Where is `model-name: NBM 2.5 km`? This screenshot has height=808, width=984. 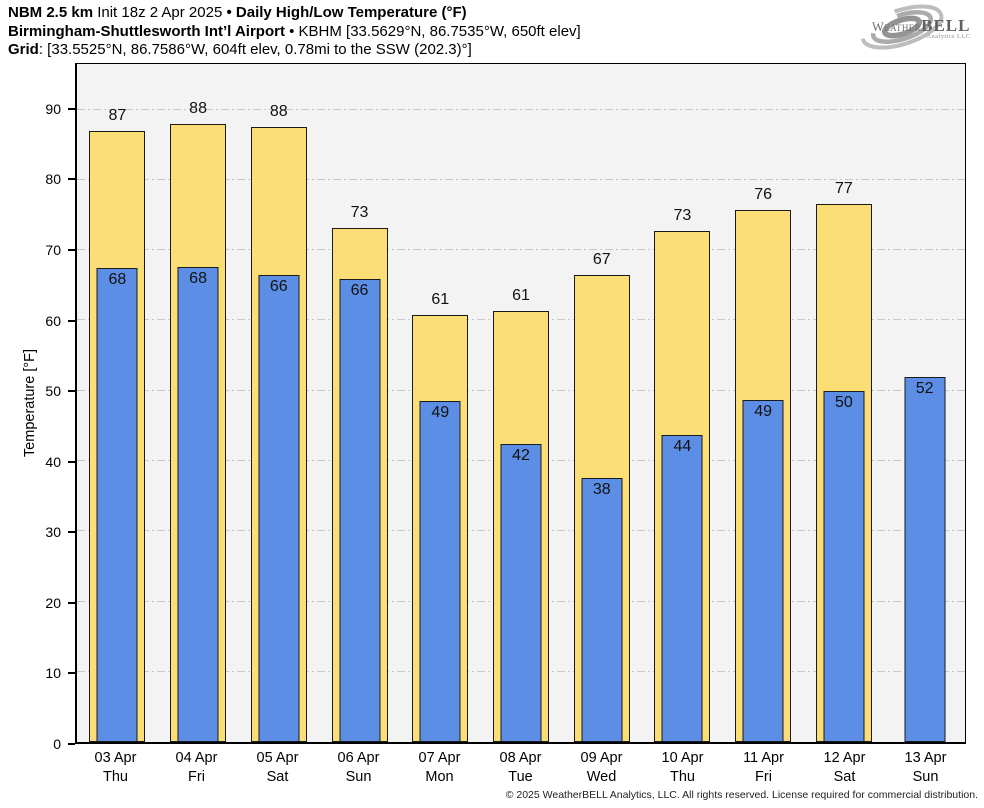
model-name: NBM 2.5 km is located at coordinates (51, 12).